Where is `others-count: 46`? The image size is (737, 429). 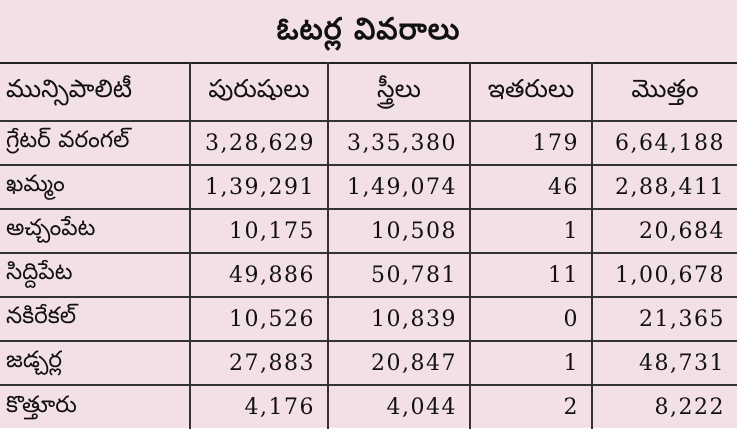 others-count: 46 is located at coordinates (531, 187).